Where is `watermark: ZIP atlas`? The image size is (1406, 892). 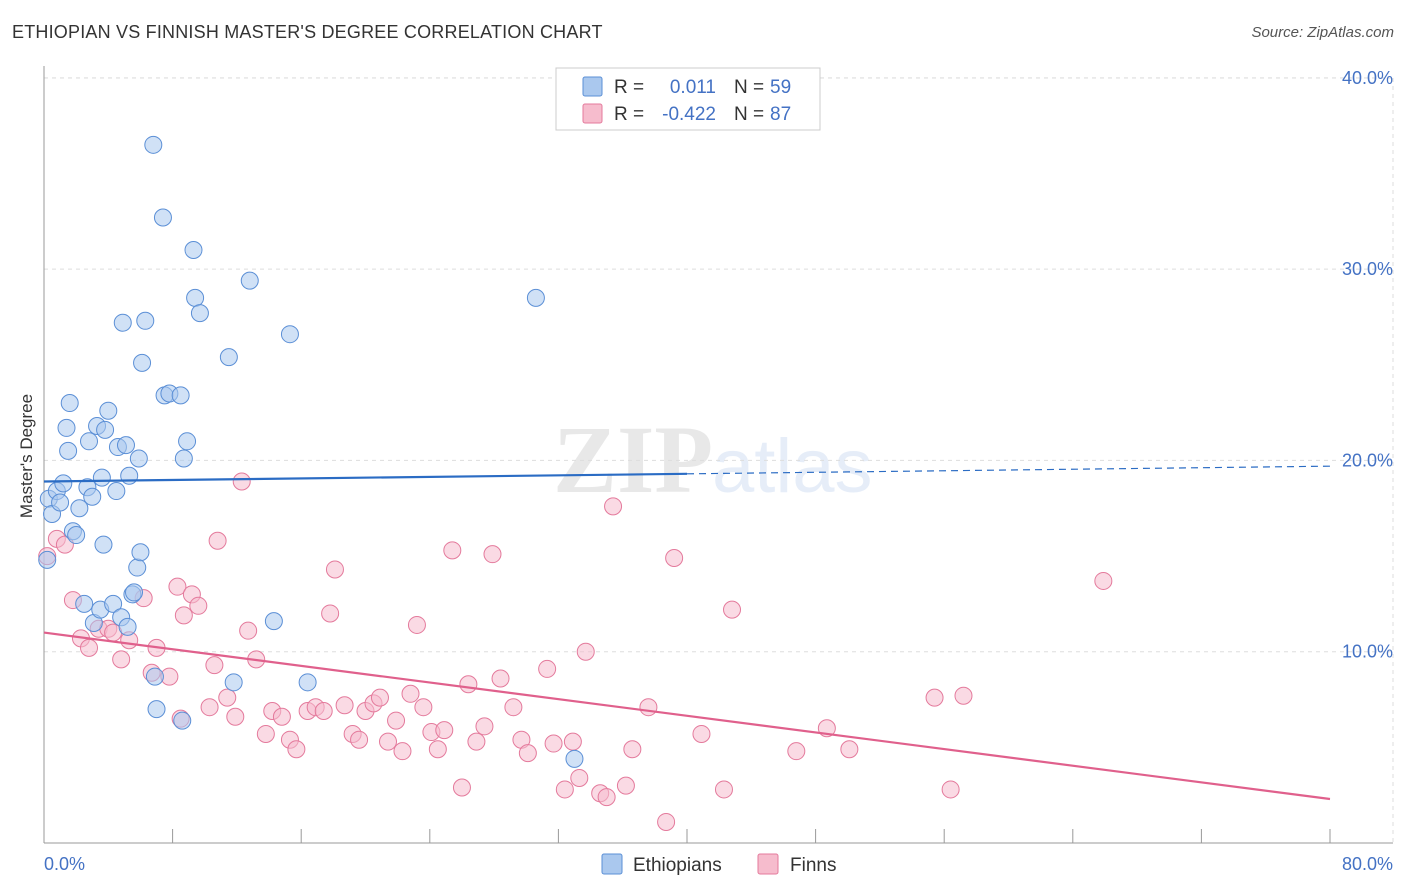
watermark: ZIP atlas is located at coordinates (713, 459).